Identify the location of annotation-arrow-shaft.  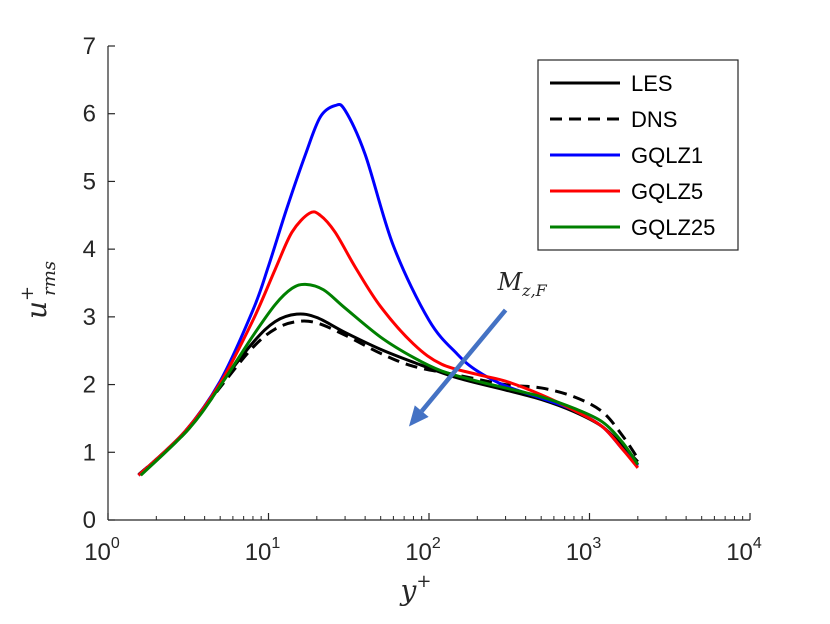
(463, 360).